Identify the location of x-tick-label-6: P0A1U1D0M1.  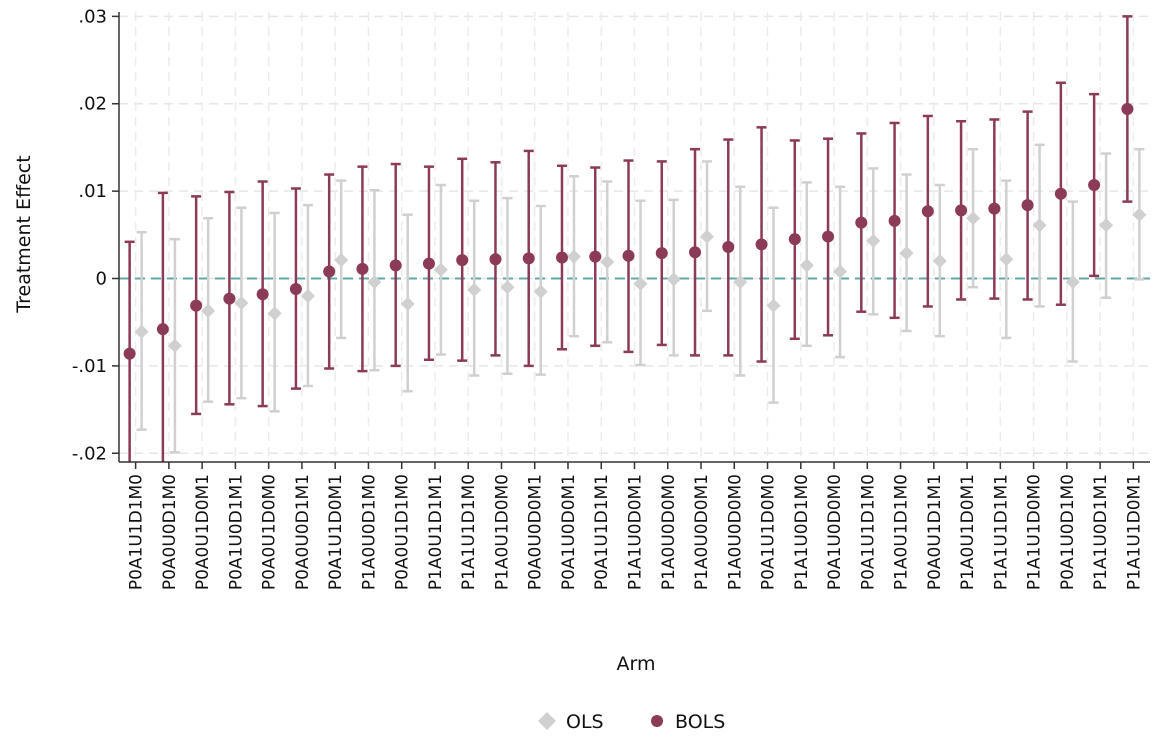
(336, 532).